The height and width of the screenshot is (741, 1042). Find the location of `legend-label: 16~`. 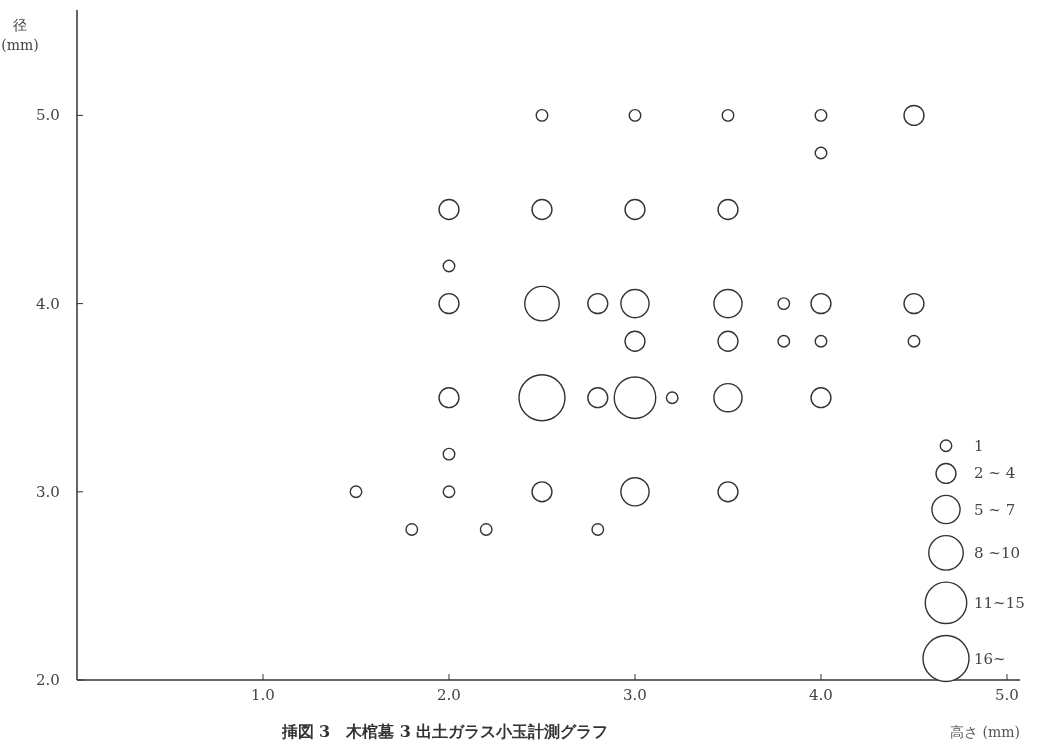

legend-label: 16~ is located at coordinates (990, 658).